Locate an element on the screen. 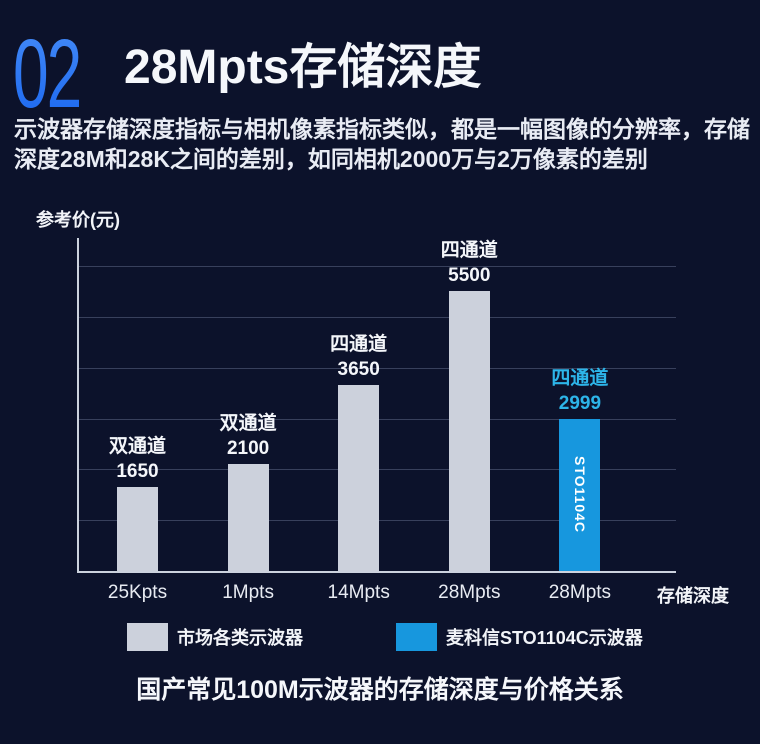  subtitle-line-2: 深度28M和28K之间的差别，如同相机2000万与2万像素的差别 is located at coordinates (331, 159).